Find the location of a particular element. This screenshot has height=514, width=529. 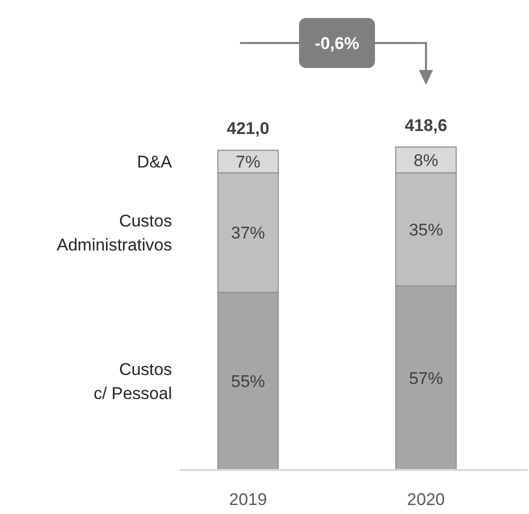

text: D&A is located at coordinates (155, 162).